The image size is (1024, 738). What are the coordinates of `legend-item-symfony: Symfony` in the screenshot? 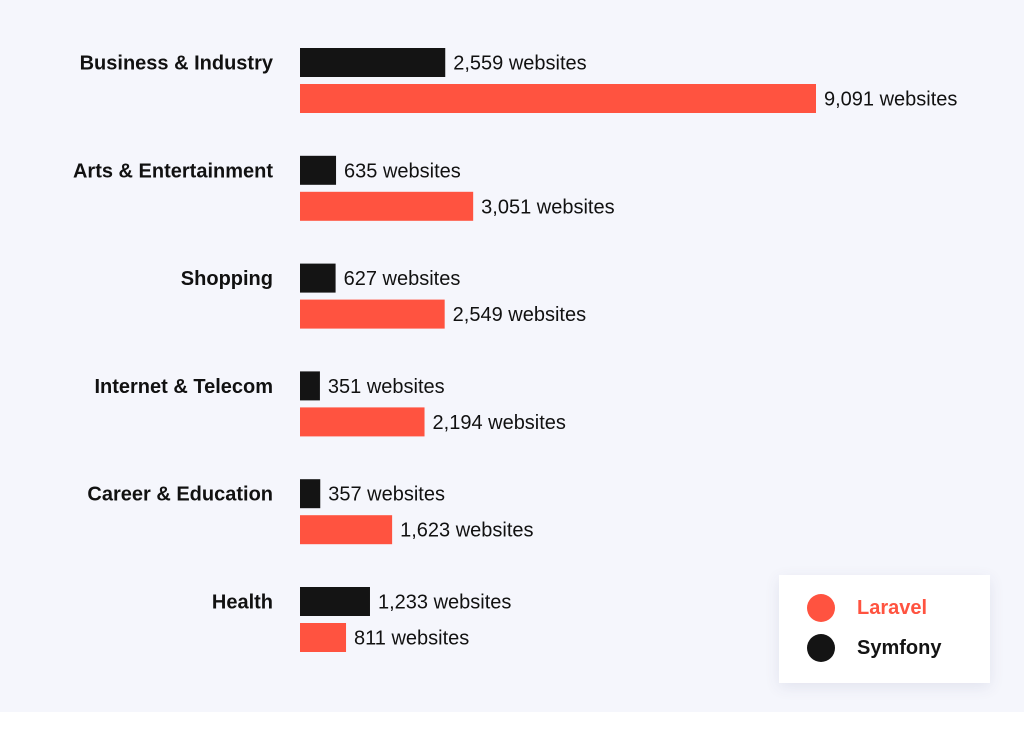 It's located at (874, 648).